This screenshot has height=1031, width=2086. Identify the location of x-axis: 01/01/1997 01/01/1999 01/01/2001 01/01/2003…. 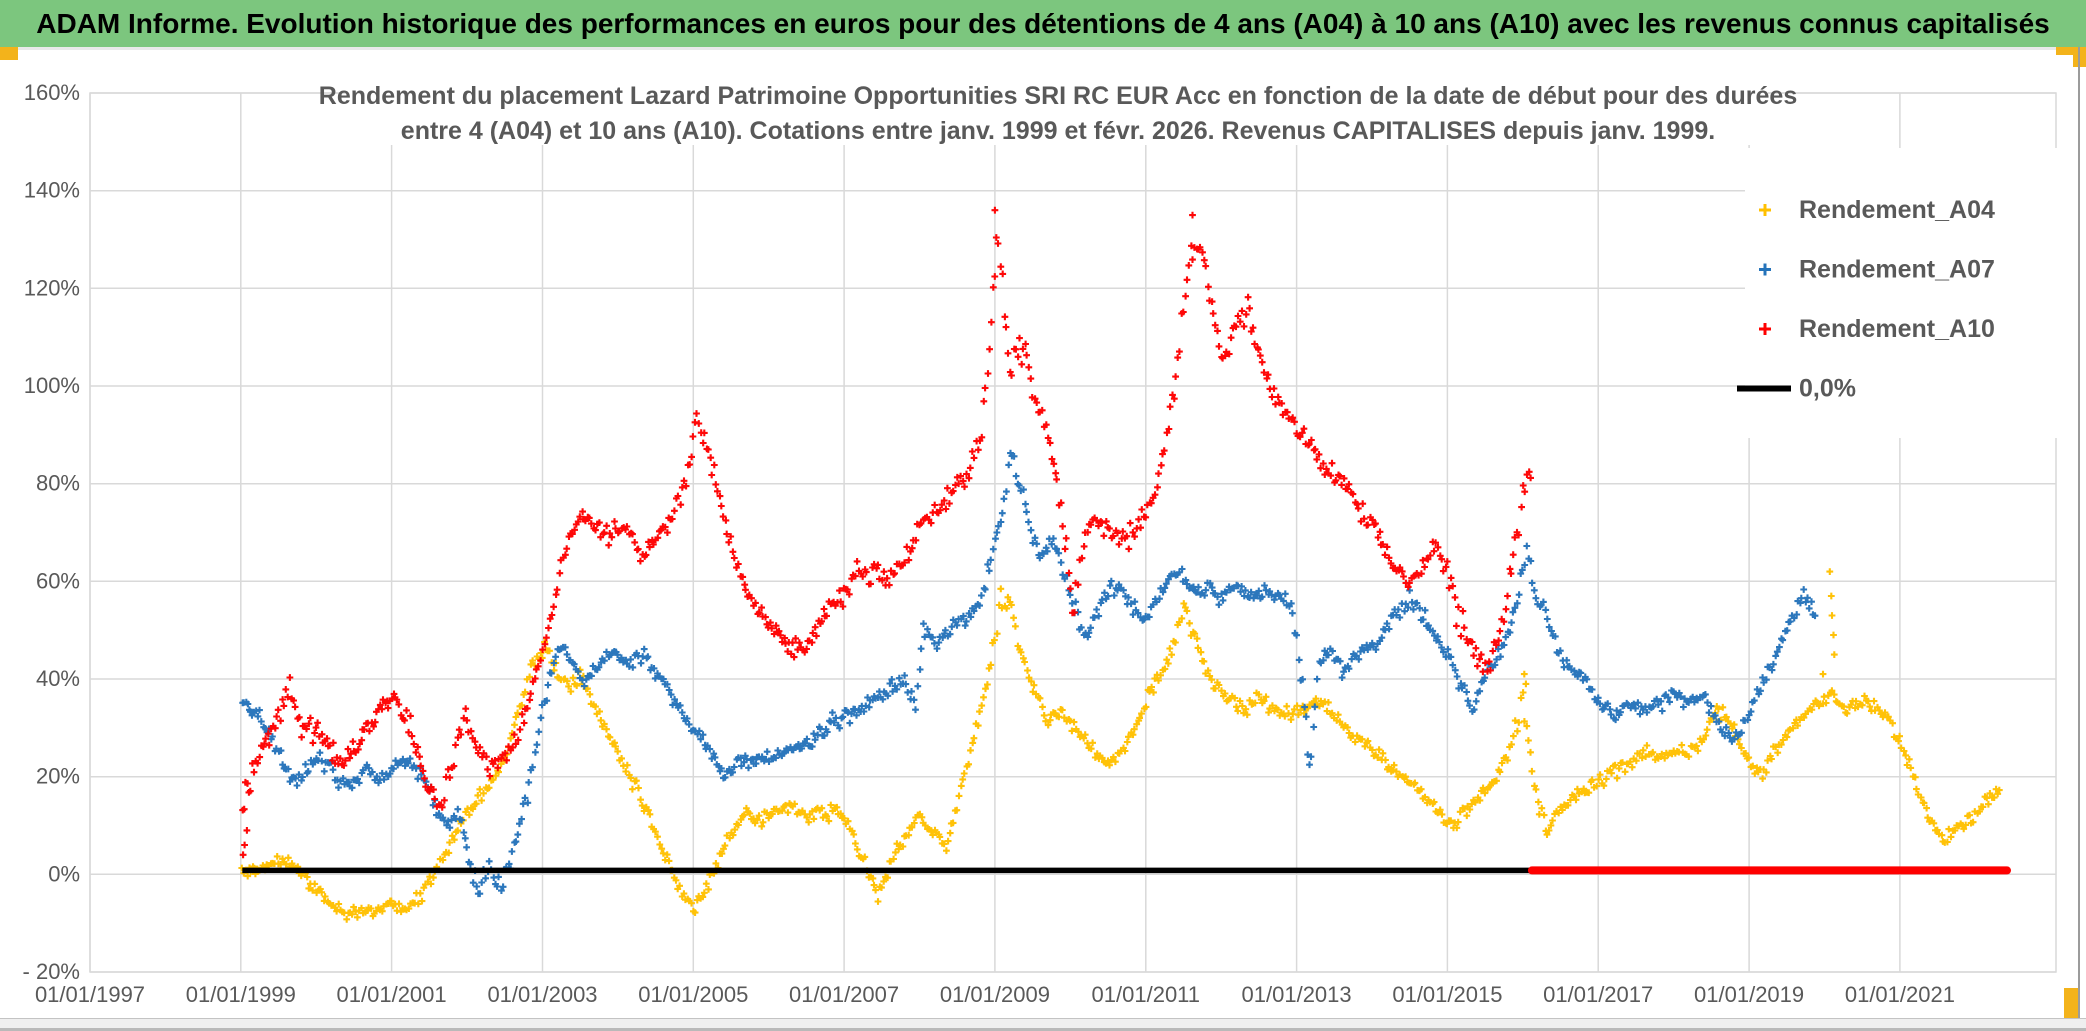
(995, 994).